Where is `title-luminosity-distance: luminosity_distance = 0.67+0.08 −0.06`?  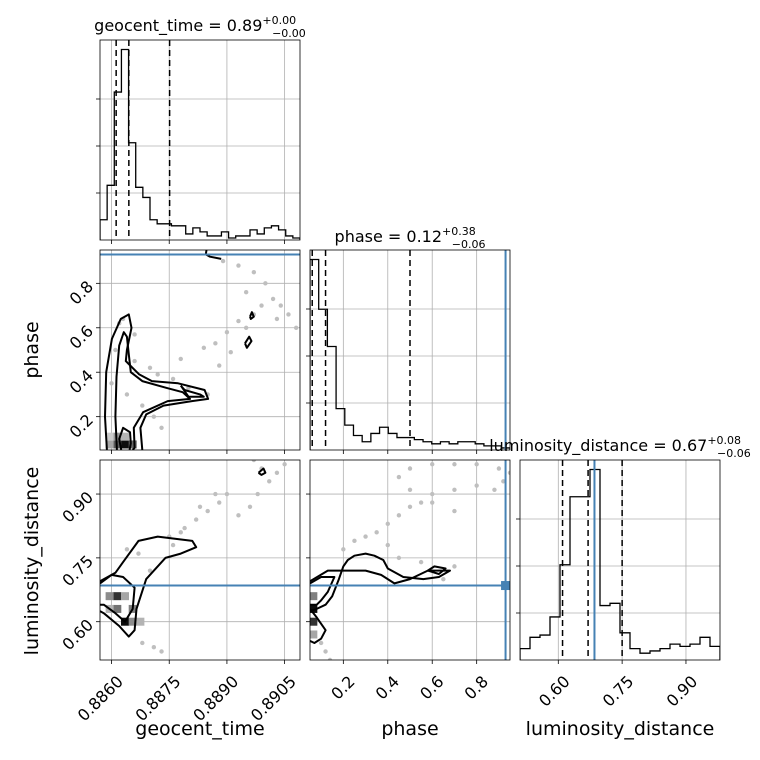 title-luminosity-distance: luminosity_distance = 0.67+0.08 −0.06 is located at coordinates (620, 447).